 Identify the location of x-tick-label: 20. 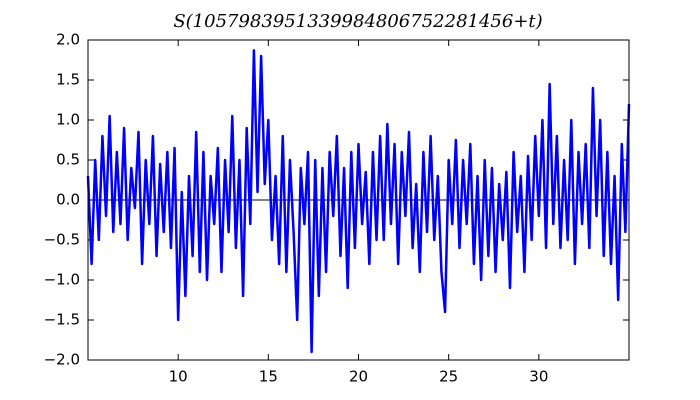
(358, 377).